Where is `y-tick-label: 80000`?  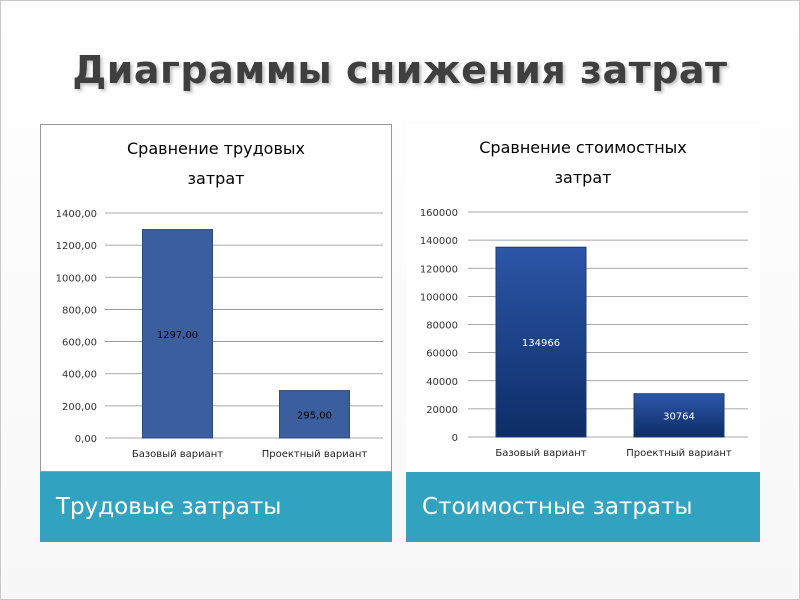
y-tick-label: 80000 is located at coordinates (442, 326).